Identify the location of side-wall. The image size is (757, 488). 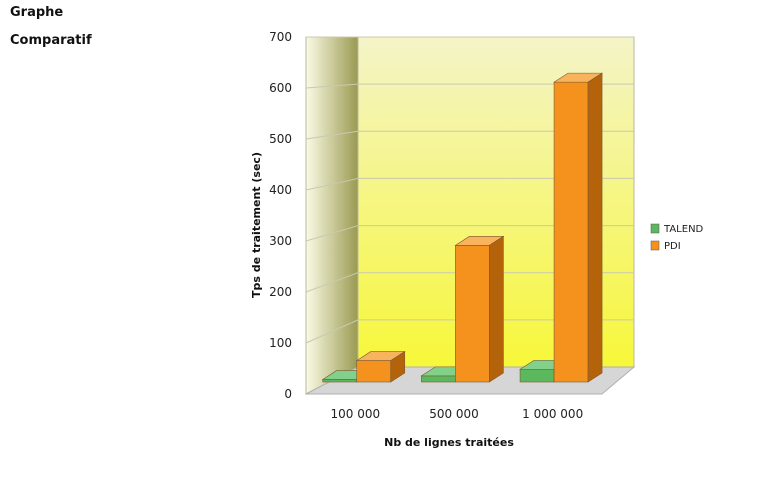
(332, 215).